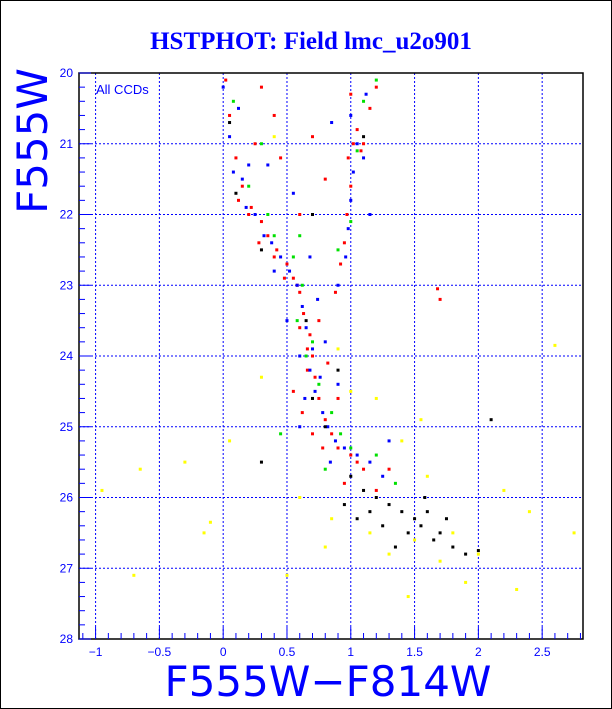 This screenshot has height=709, width=612. Describe the element at coordinates (223, 652) in the screenshot. I see `x-tick-label: 0` at that location.